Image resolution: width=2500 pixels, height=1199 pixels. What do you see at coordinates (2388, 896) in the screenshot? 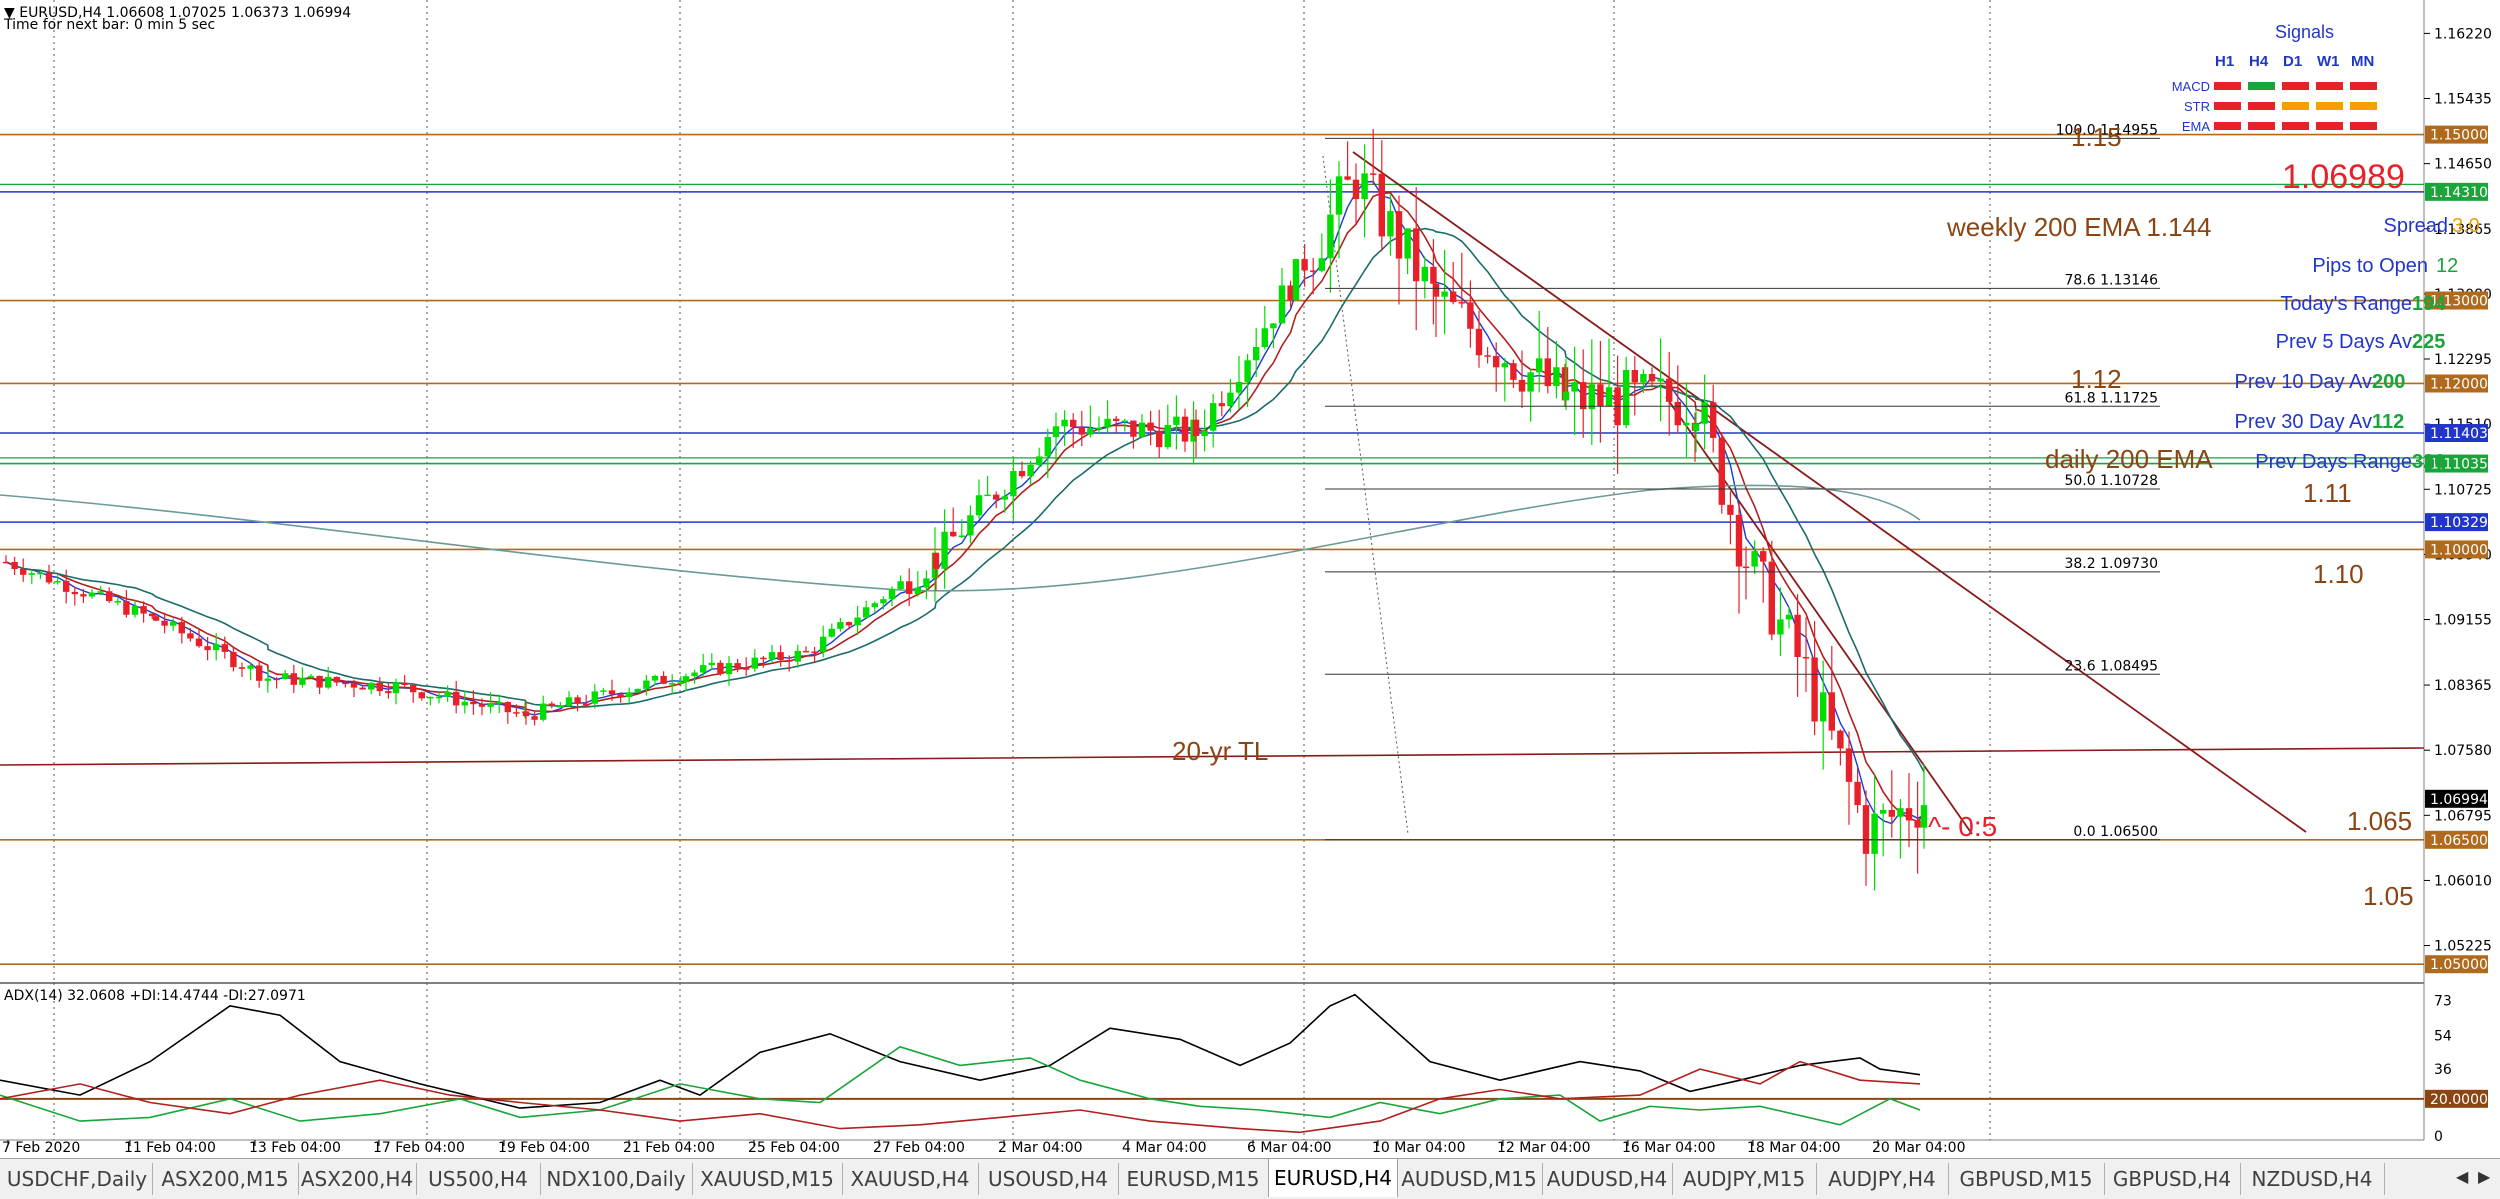
I see `level-105-label: 1.05` at bounding box center [2388, 896].